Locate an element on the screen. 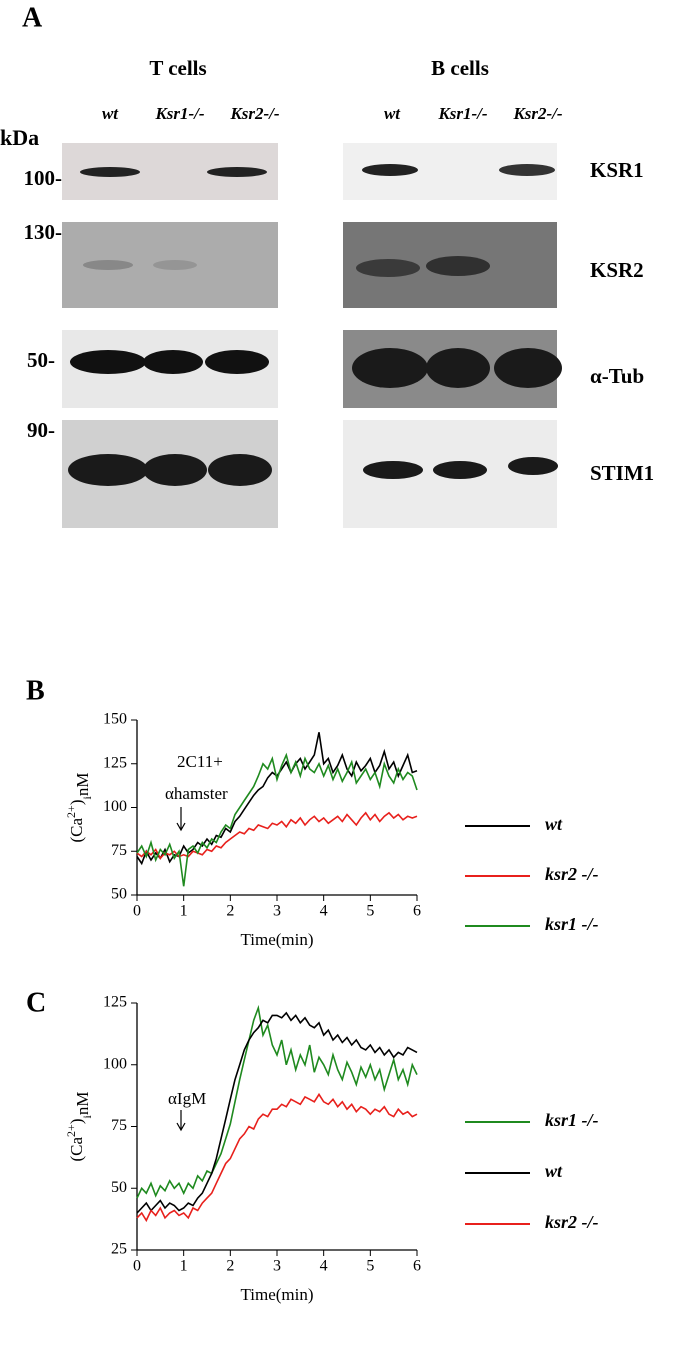  group-label: B cells is located at coordinates (460, 68).